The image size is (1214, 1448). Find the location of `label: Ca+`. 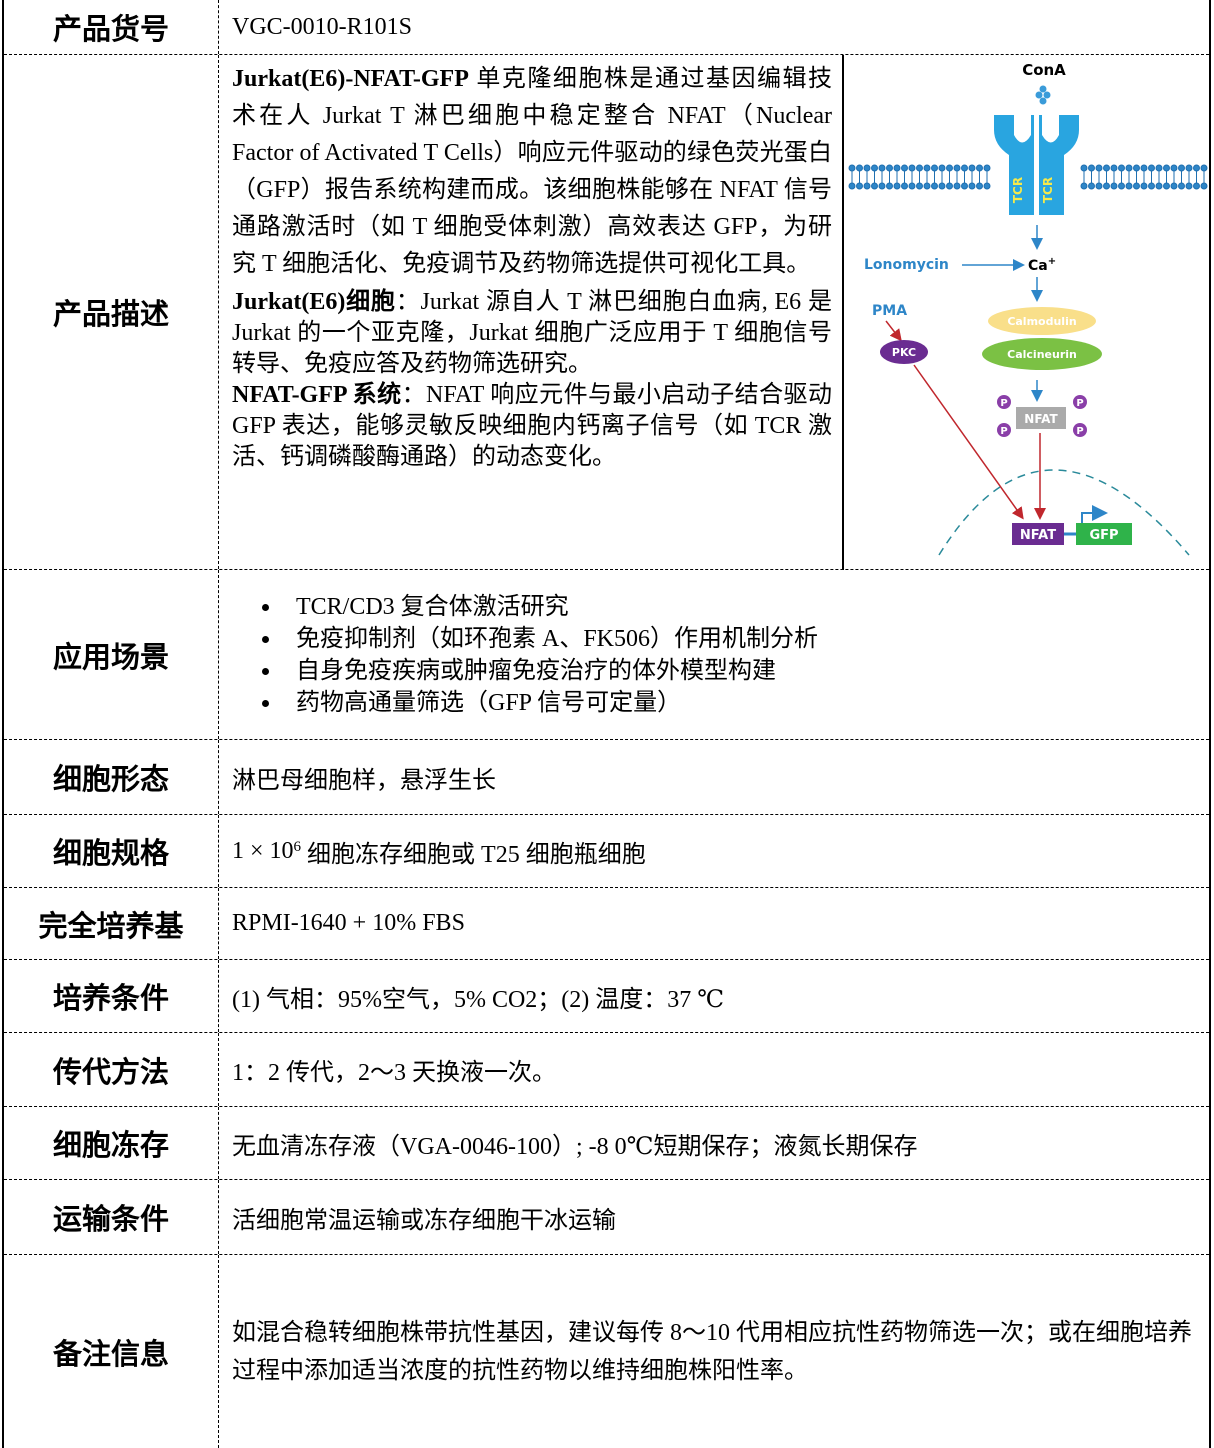

label: Ca+ is located at coordinates (1042, 265).